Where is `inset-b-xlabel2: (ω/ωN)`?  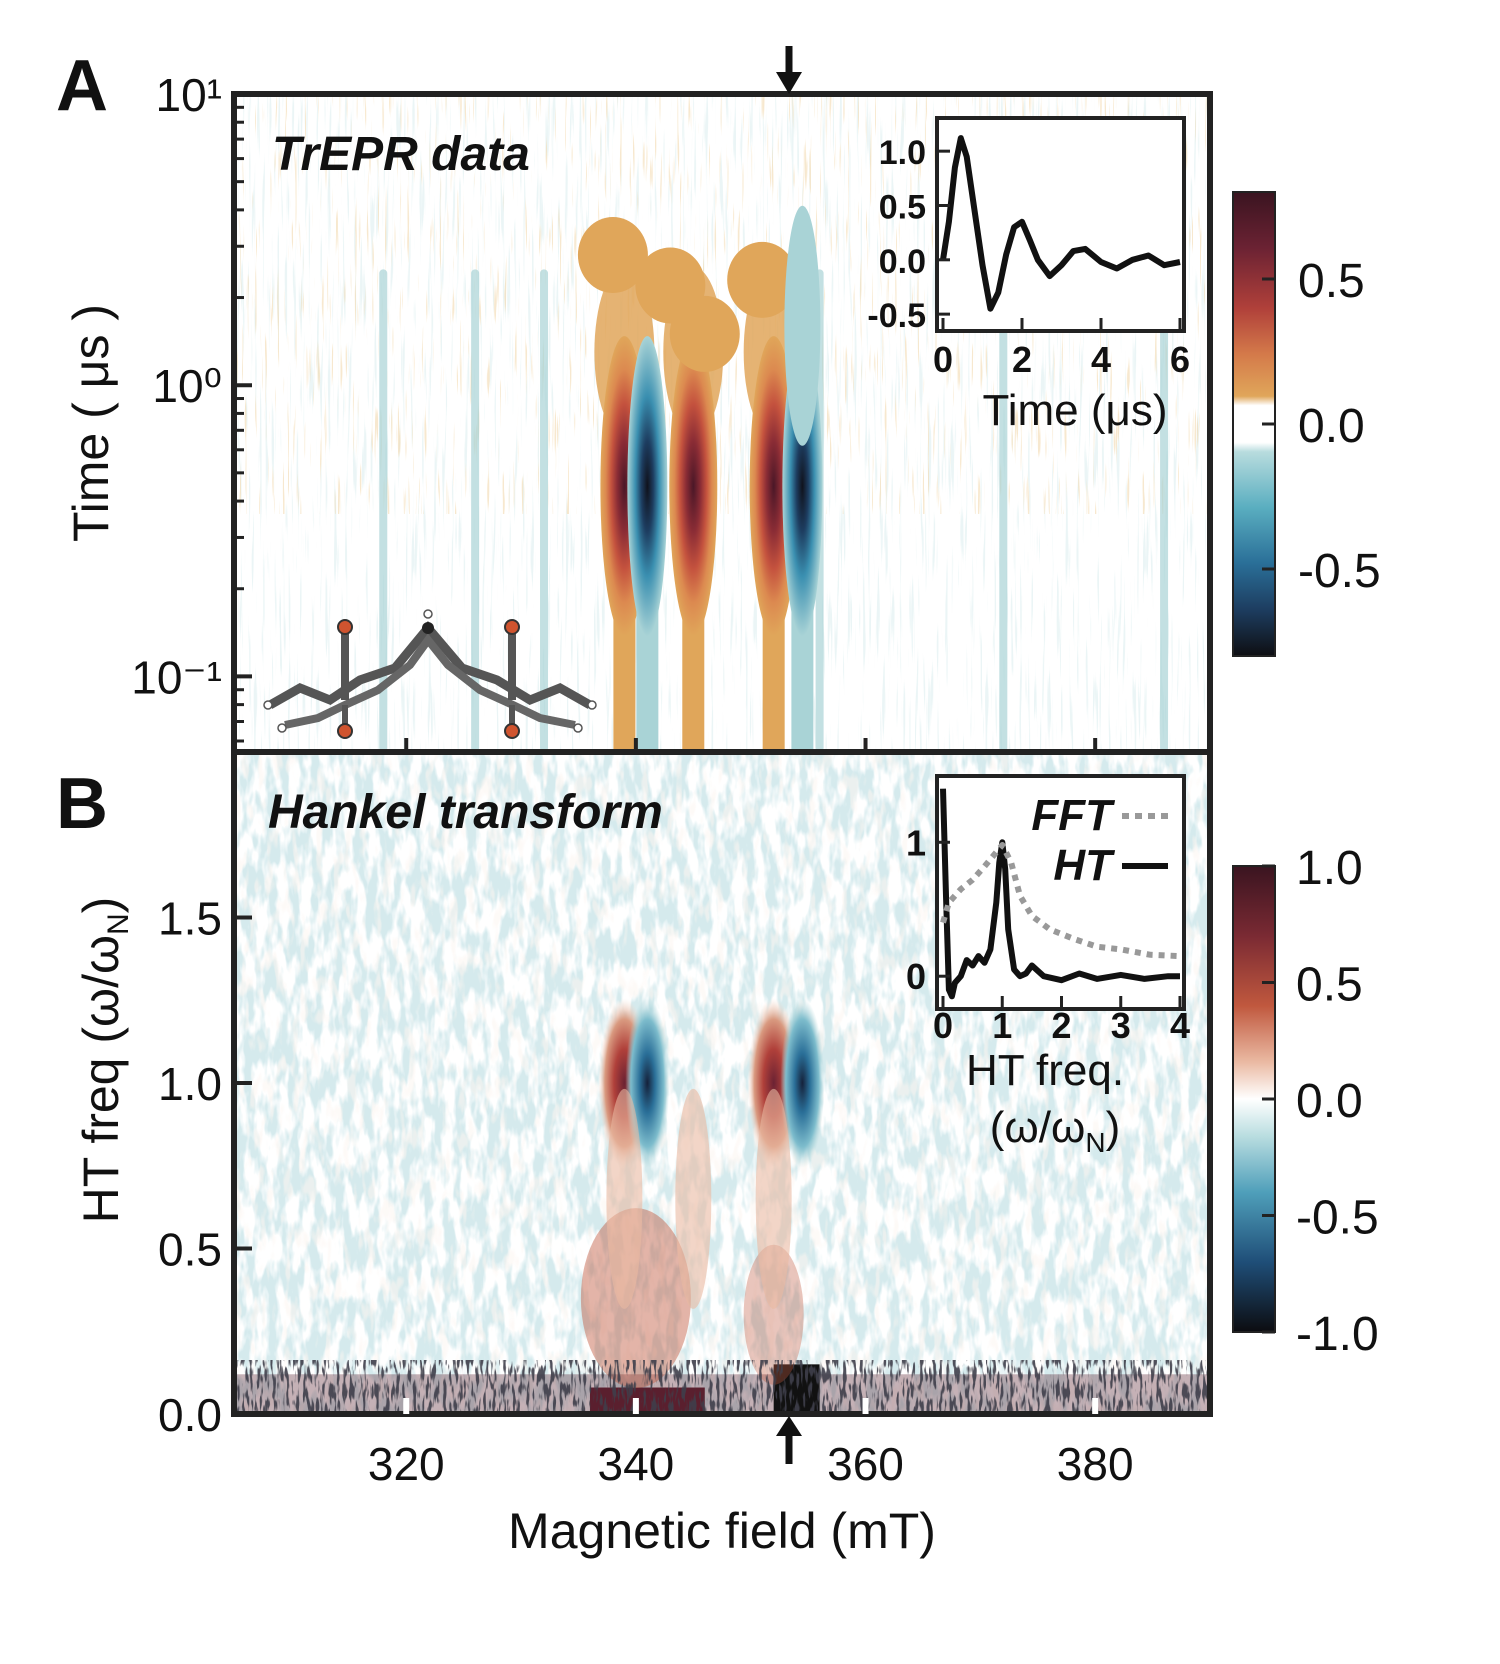 inset-b-xlabel2: (ω/ωN) is located at coordinates (1055, 1130).